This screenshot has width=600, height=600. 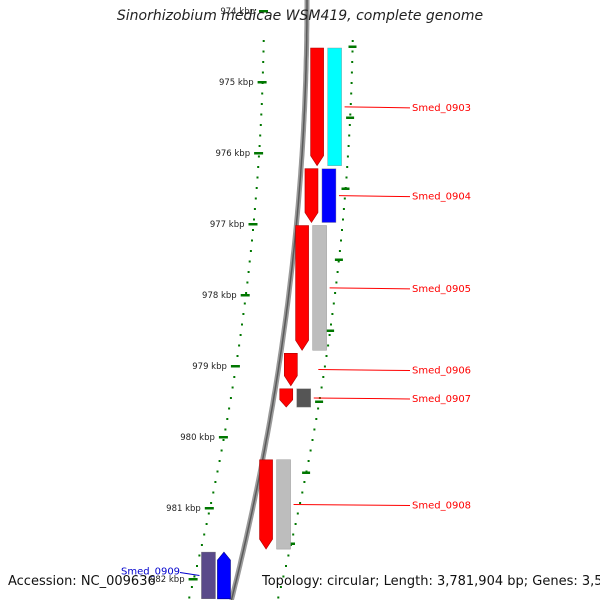 What do you see at coordinates (232, 154) in the screenshot?
I see `axis-tick-label: 976 kbp` at bounding box center [232, 154].